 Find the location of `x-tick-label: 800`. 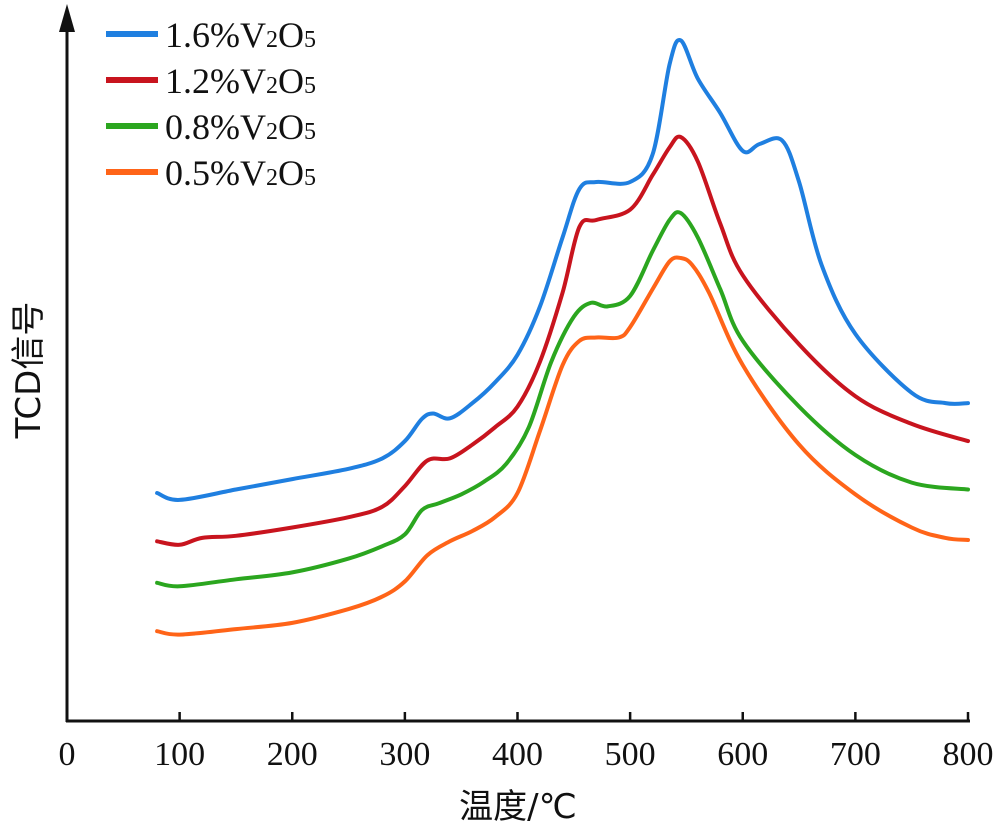

x-tick-label: 800 is located at coordinates (968, 754).